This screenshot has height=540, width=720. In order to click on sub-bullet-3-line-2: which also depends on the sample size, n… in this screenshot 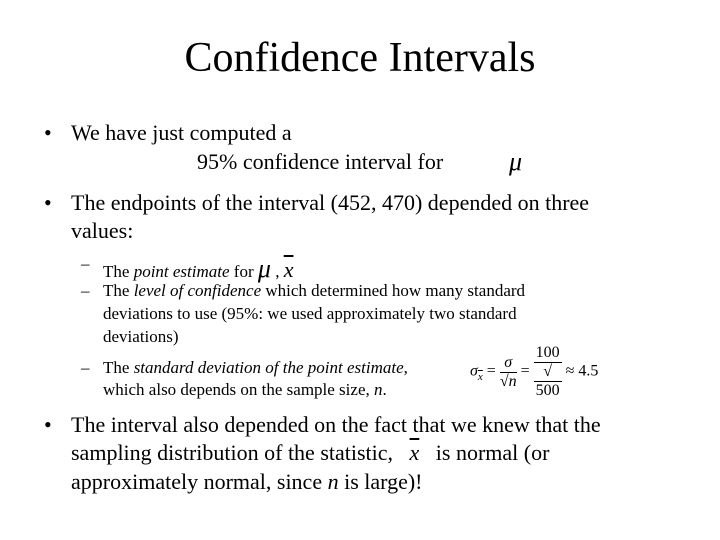, I will do `click(245, 389)`.